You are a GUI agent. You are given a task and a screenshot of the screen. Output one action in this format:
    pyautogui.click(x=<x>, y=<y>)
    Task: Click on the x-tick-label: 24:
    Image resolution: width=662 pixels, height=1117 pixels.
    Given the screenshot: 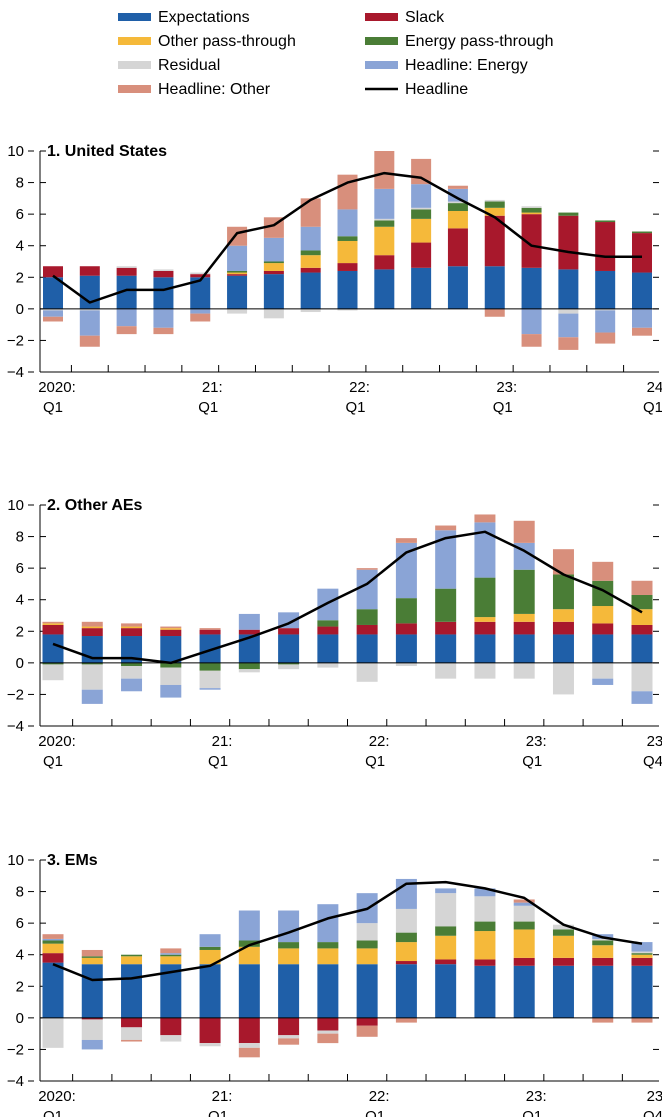 What is the action you would take?
    pyautogui.click(x=654, y=387)
    